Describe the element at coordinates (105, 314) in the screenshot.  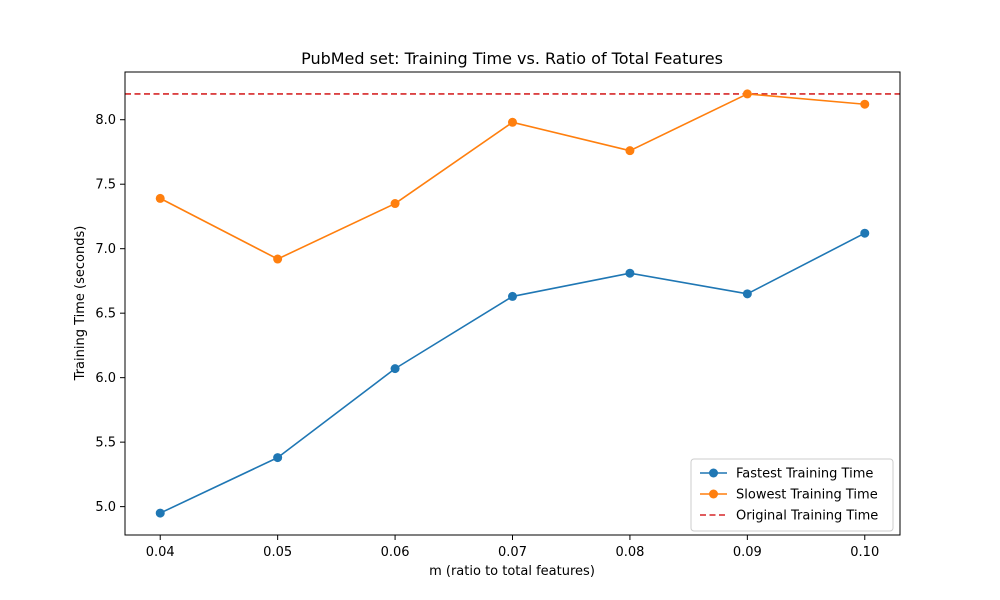
I see `y-tick-label-3: 6.5` at that location.